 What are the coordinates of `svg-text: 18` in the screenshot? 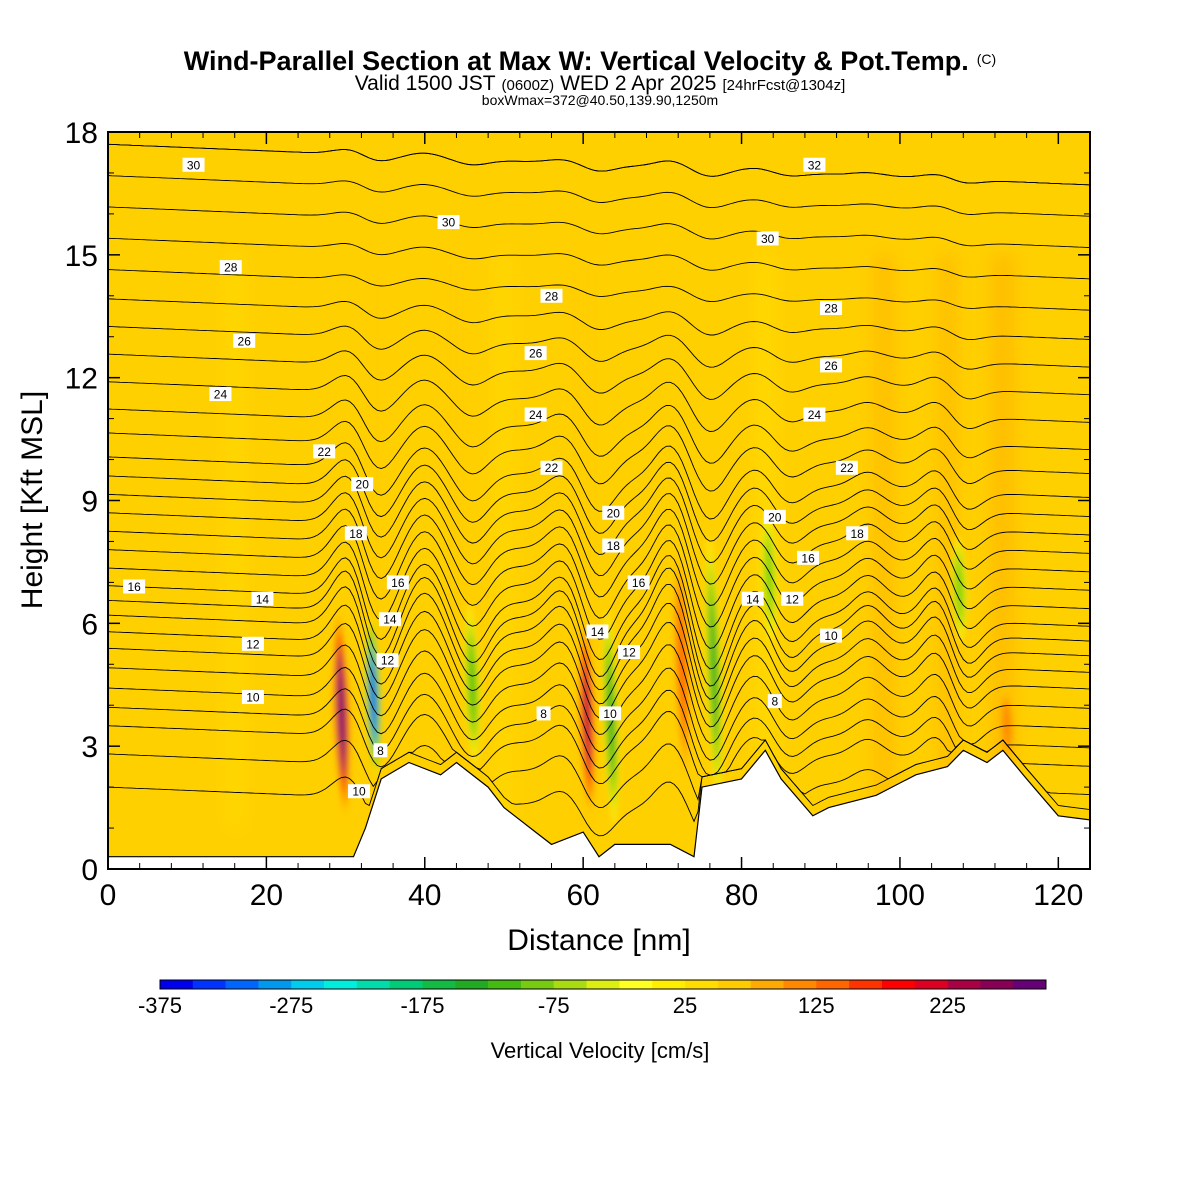 It's located at (614, 546).